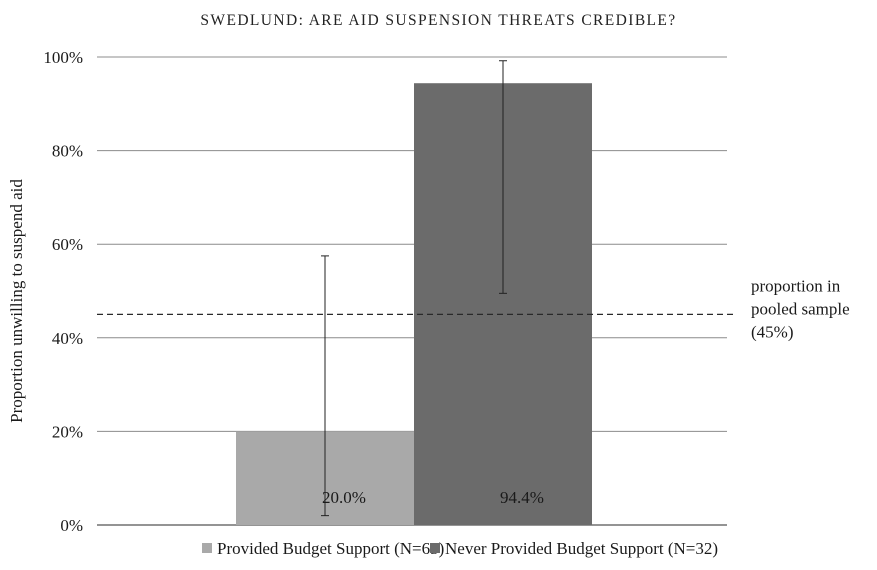  What do you see at coordinates (63, 57) in the screenshot?
I see `y-tick-label: 100%` at bounding box center [63, 57].